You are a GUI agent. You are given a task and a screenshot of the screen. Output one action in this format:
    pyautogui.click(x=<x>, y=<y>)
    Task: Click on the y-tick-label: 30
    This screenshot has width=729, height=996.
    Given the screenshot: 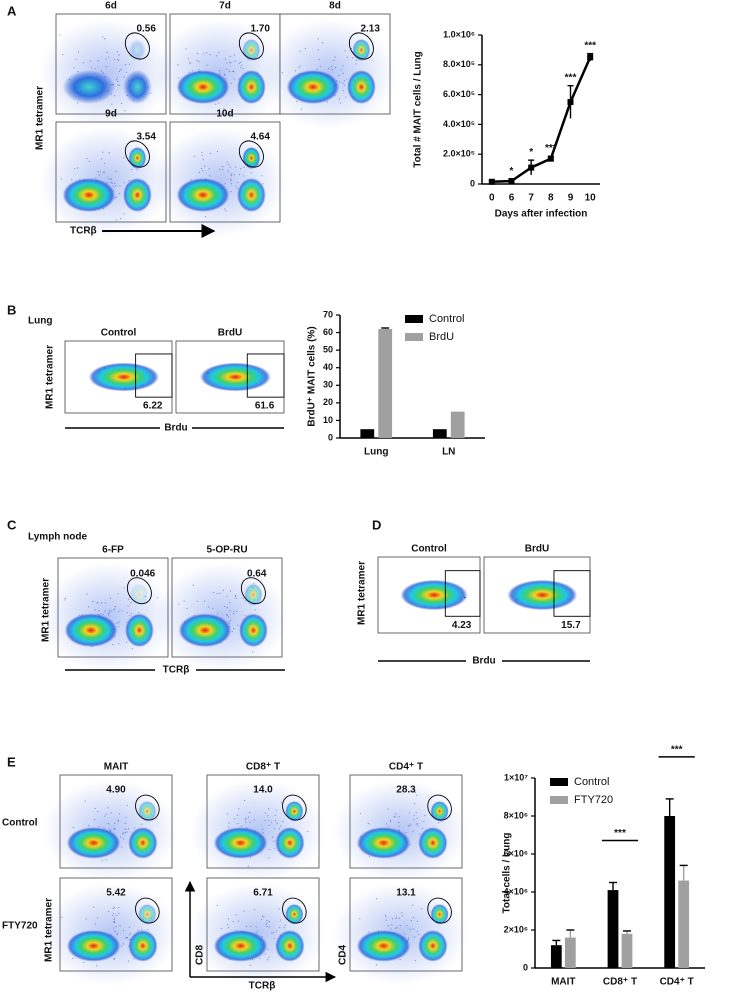 What is the action you would take?
    pyautogui.click(x=328, y=385)
    